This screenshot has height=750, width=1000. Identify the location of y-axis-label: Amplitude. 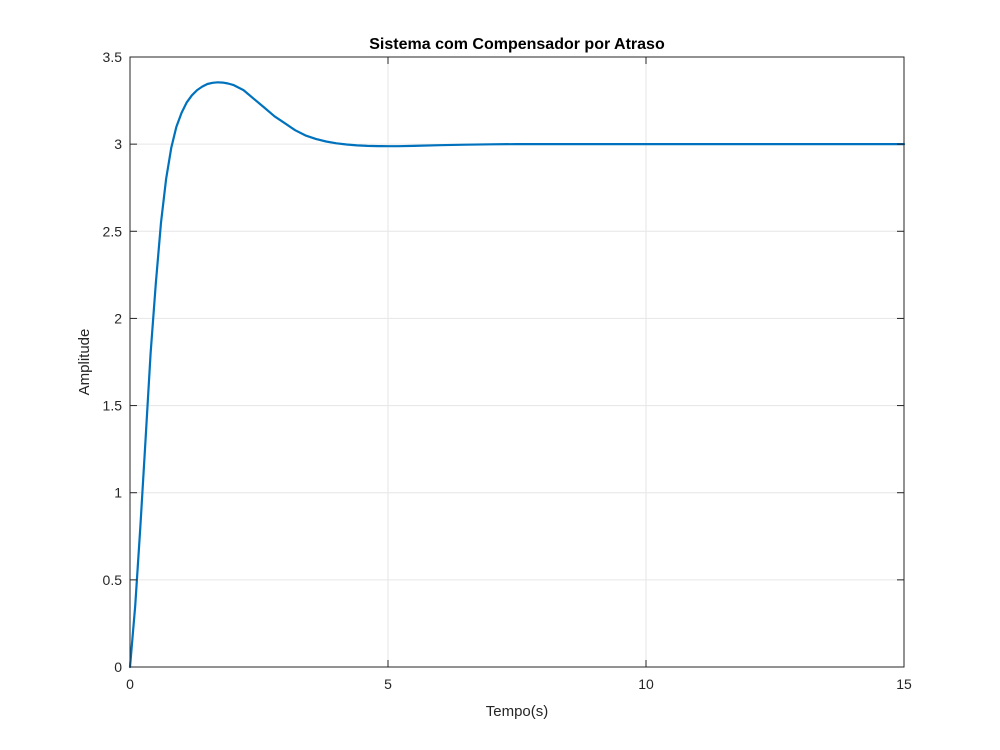
(84, 362).